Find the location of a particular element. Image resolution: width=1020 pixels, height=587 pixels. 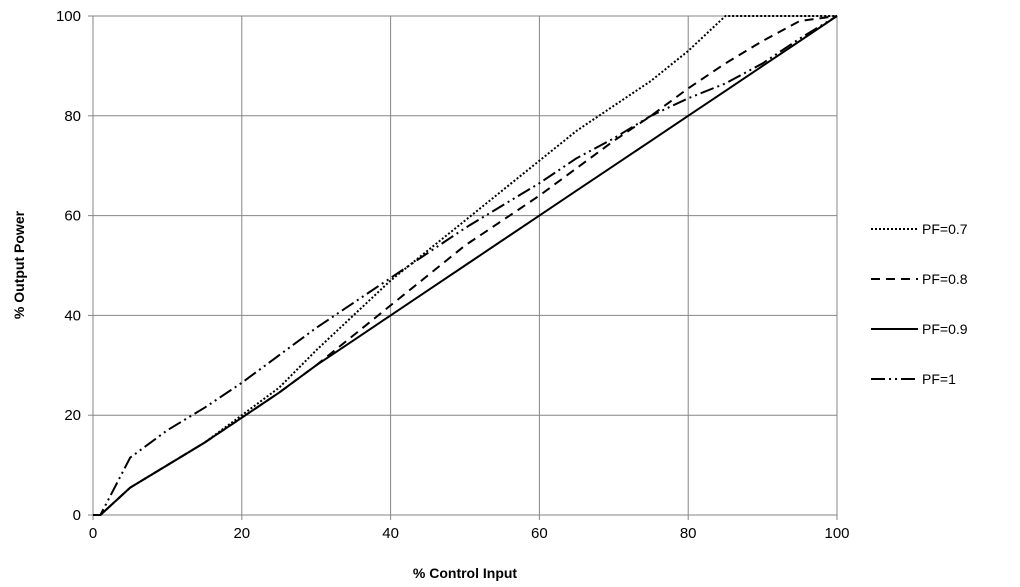

legend-item-pf-0-7: PF=0.7 is located at coordinates (919, 229).